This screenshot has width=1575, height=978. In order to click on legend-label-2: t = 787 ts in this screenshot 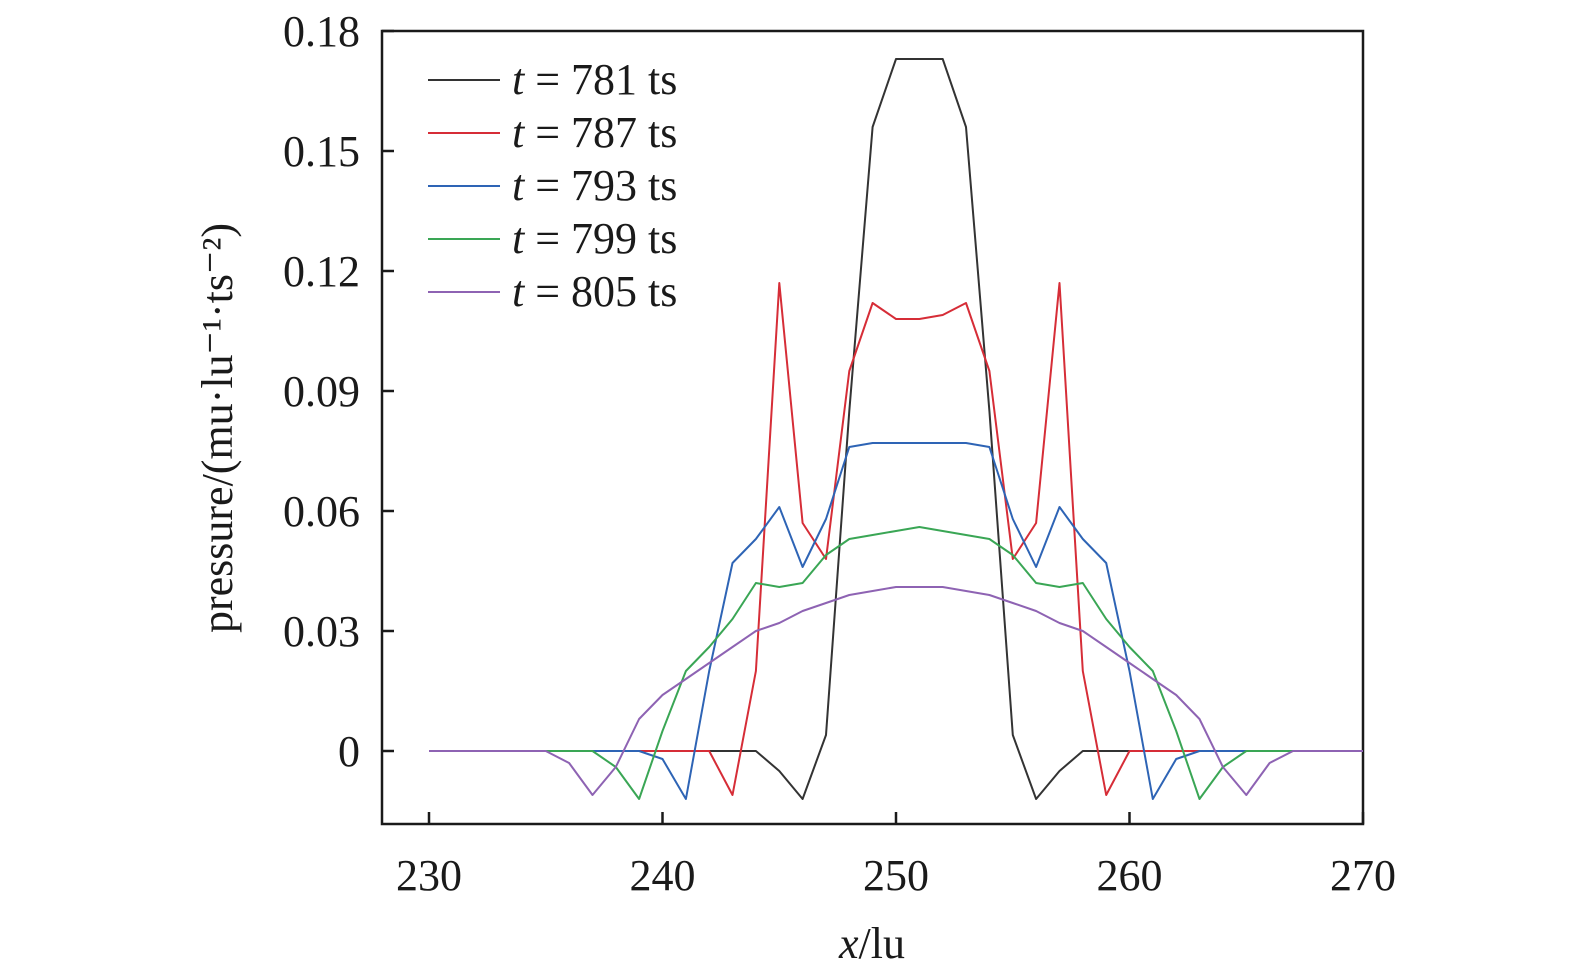, I will do `click(594, 132)`.